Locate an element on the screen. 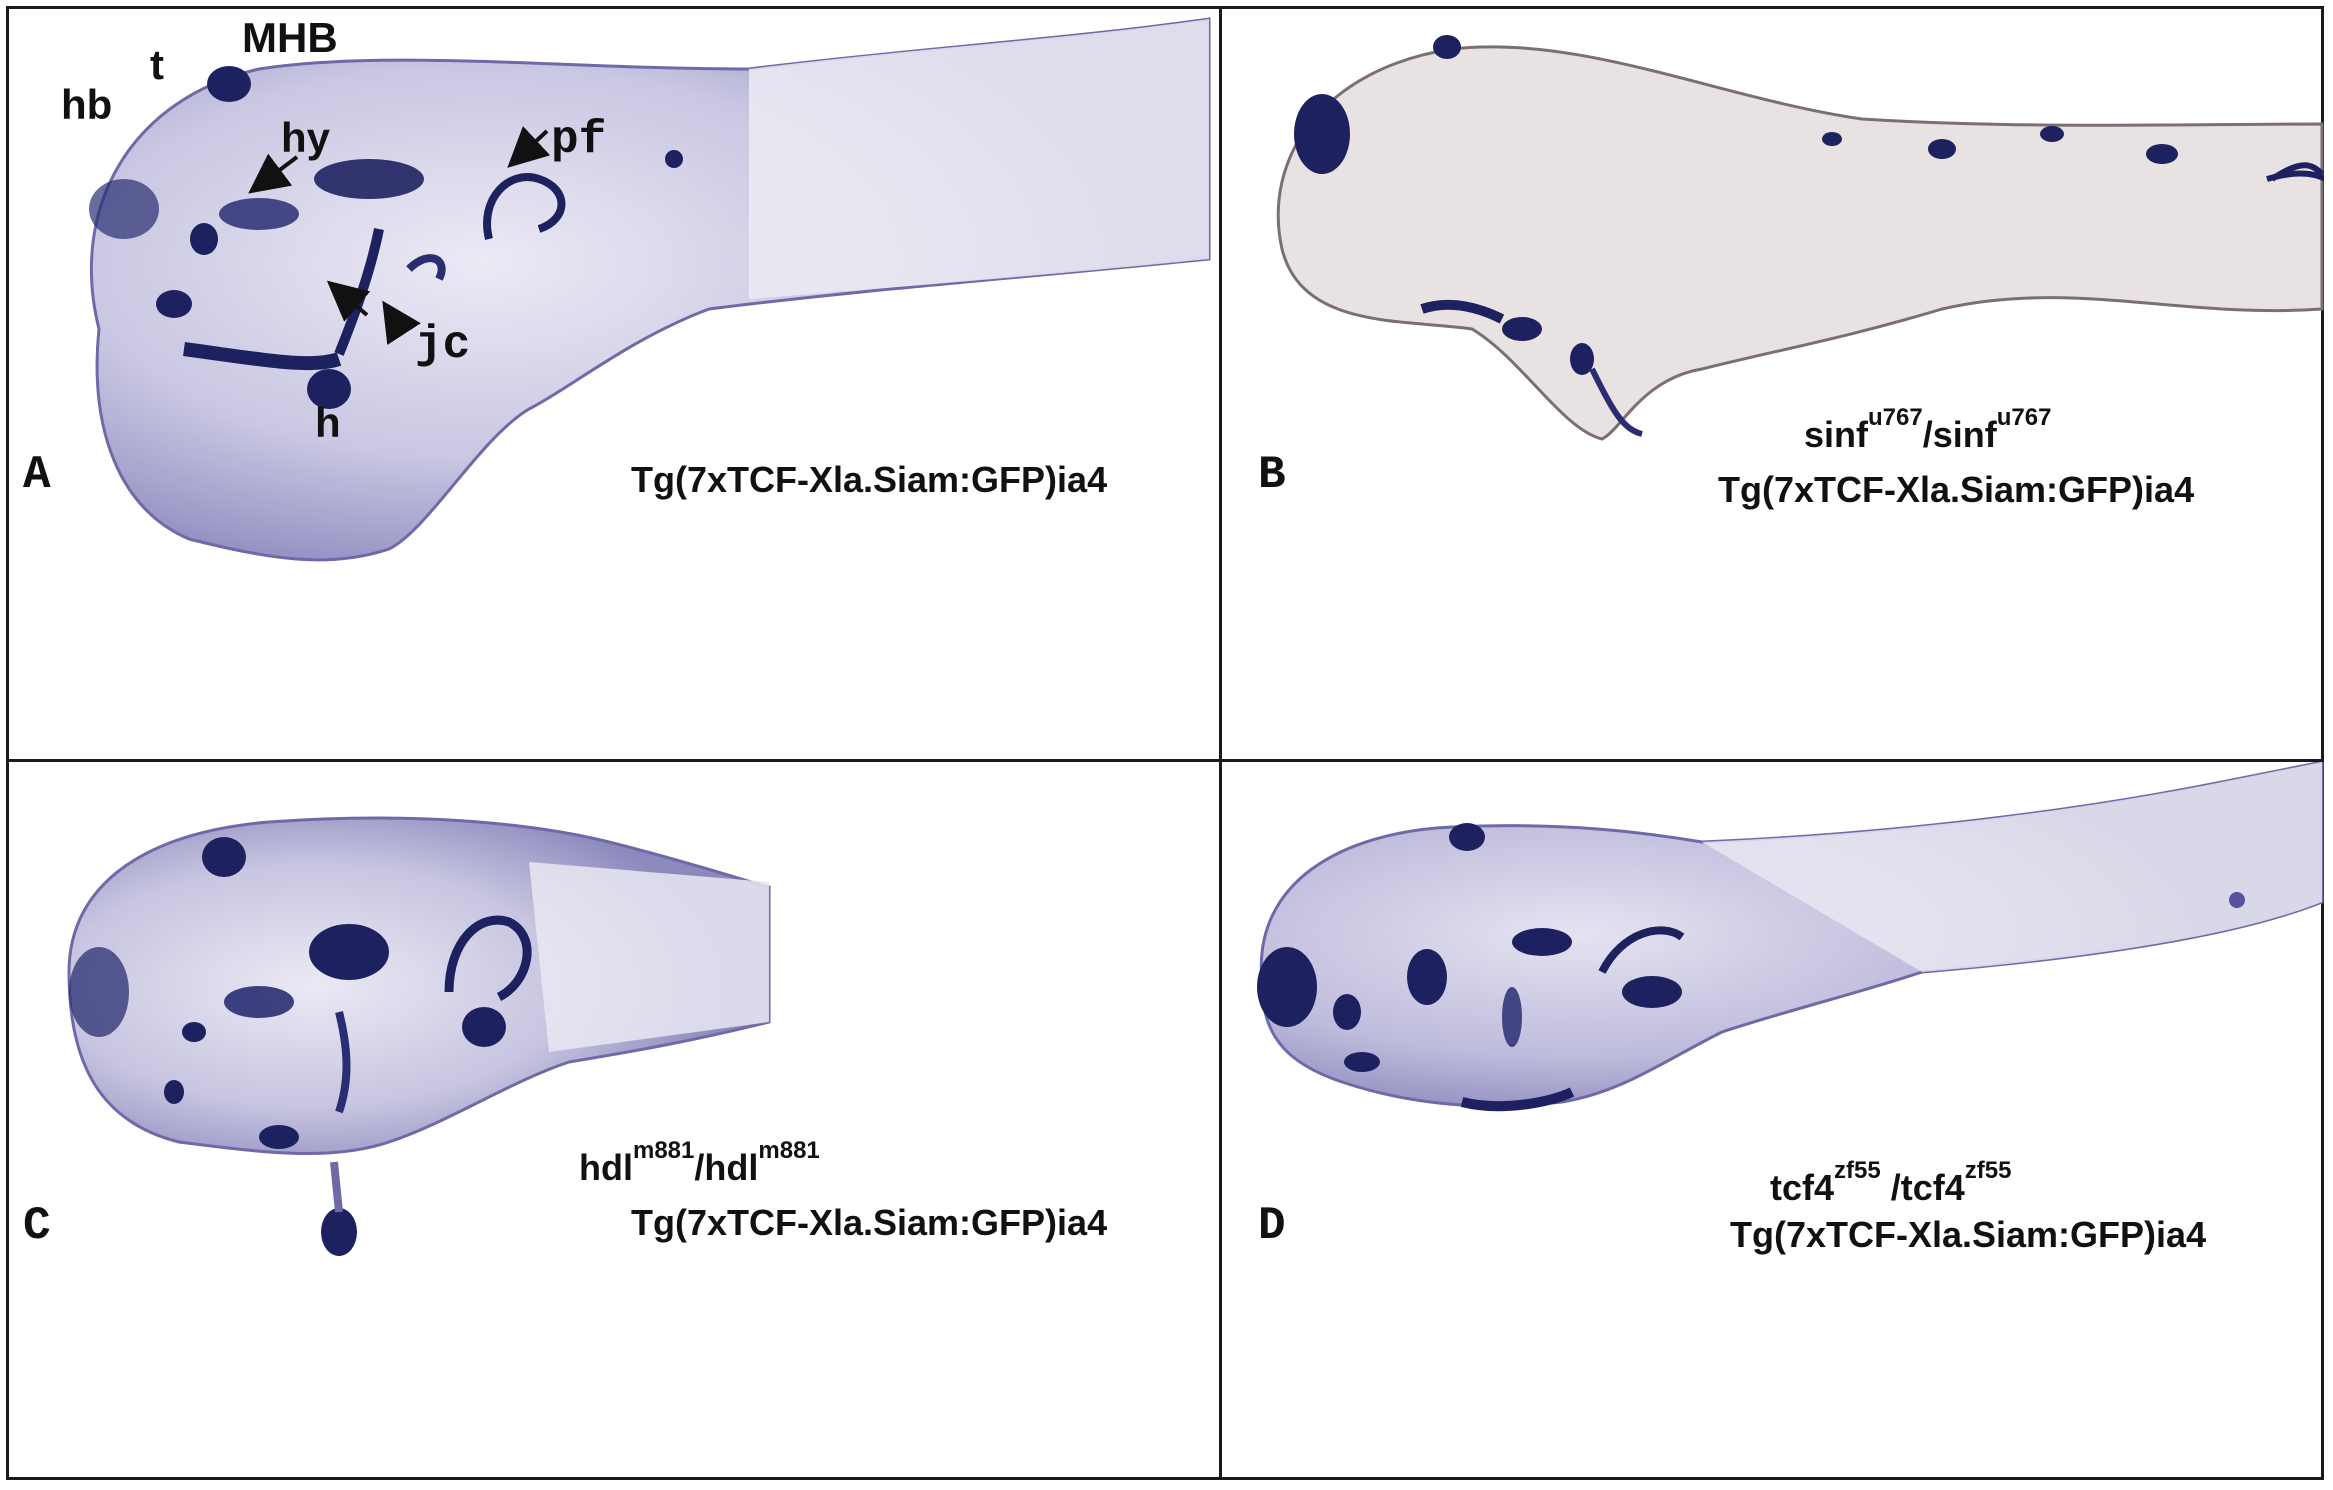 This screenshot has width=2333, height=1490. label-jc: jc is located at coordinates (443, 345).